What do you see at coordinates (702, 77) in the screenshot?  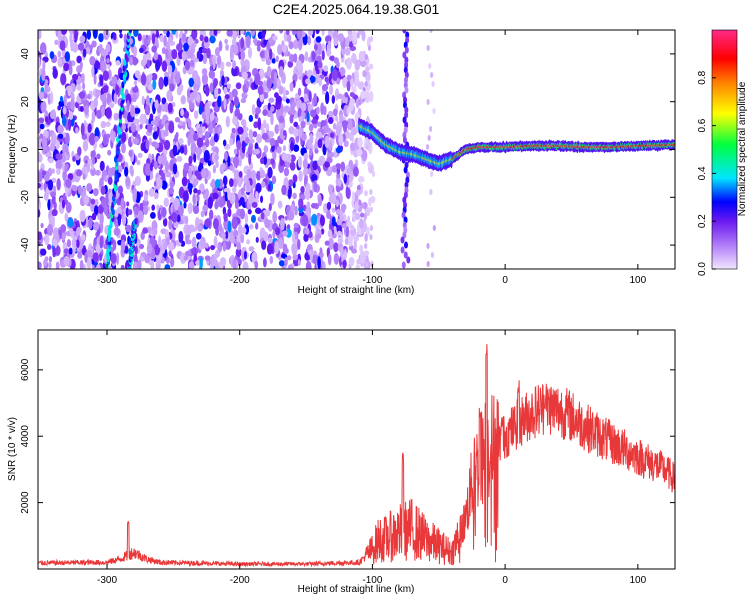 I see `colorbar-tick-label: 0.8` at bounding box center [702, 77].